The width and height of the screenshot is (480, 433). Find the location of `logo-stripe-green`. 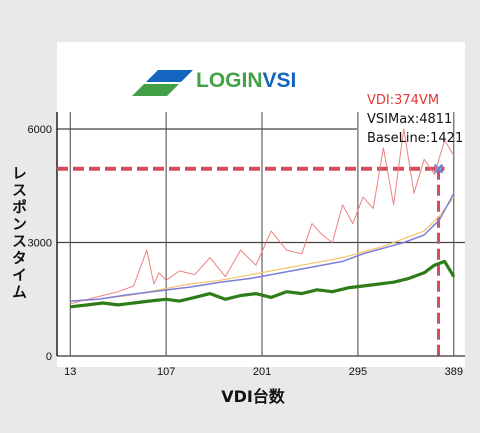

logo-stripe-green is located at coordinates (155, 90).